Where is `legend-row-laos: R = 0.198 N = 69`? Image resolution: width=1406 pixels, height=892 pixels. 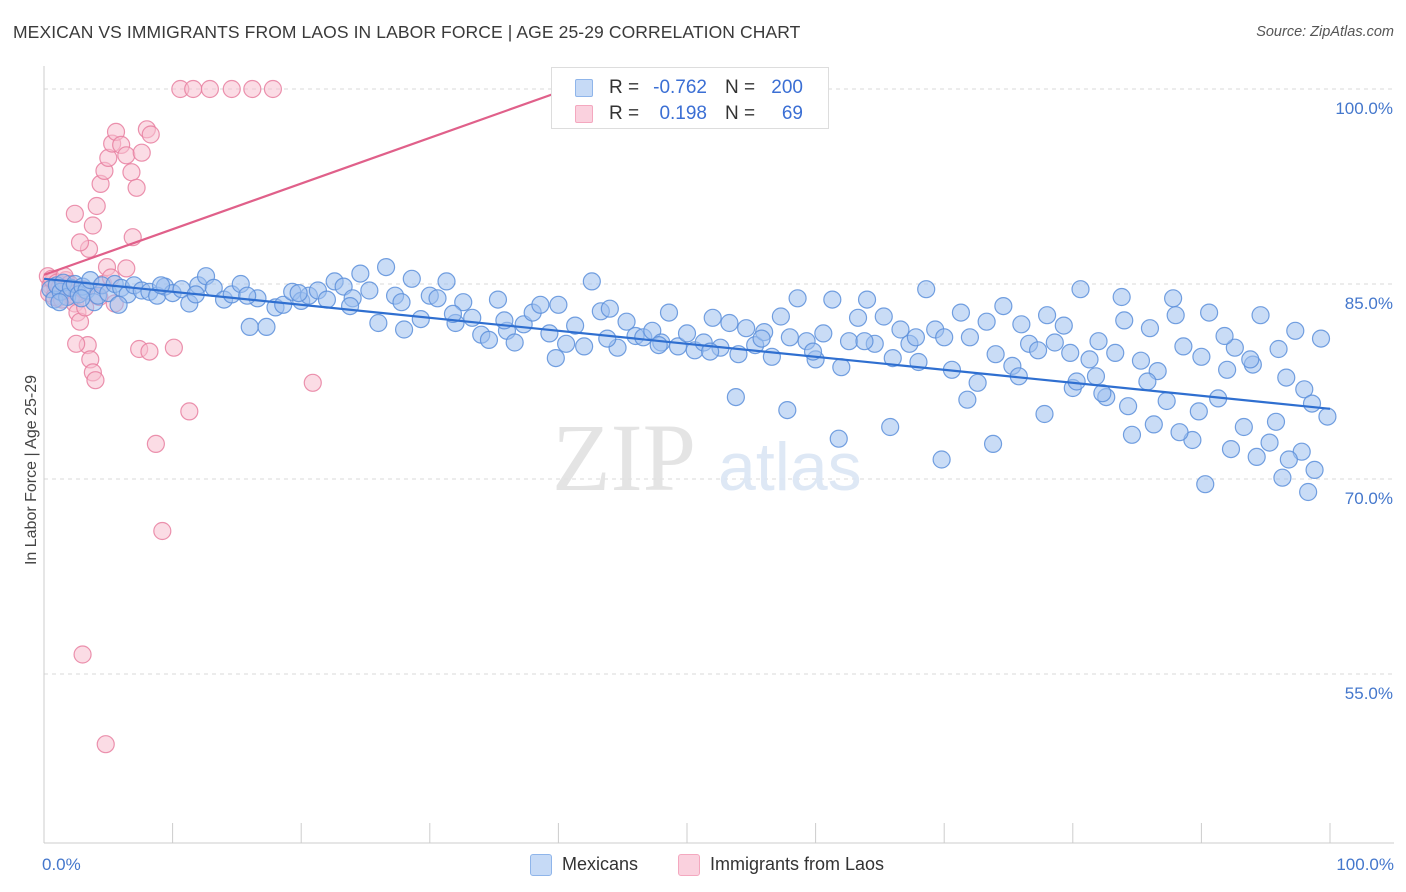 legend-row-laos: R = 0.198 N = 69 is located at coordinates (690, 115).